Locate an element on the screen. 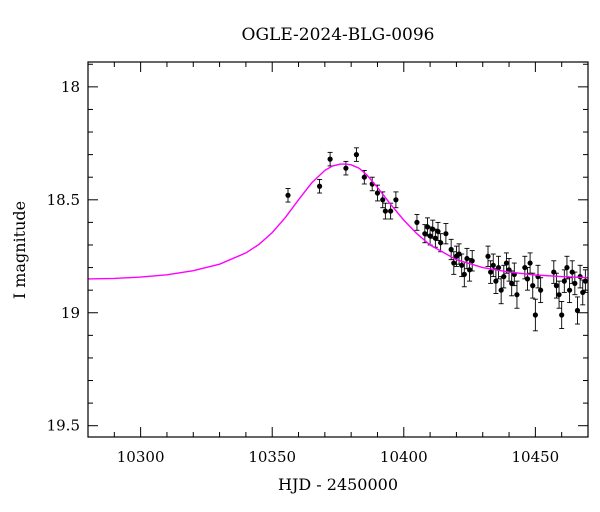  y-tick-label: 19.5 is located at coordinates (63, 426).